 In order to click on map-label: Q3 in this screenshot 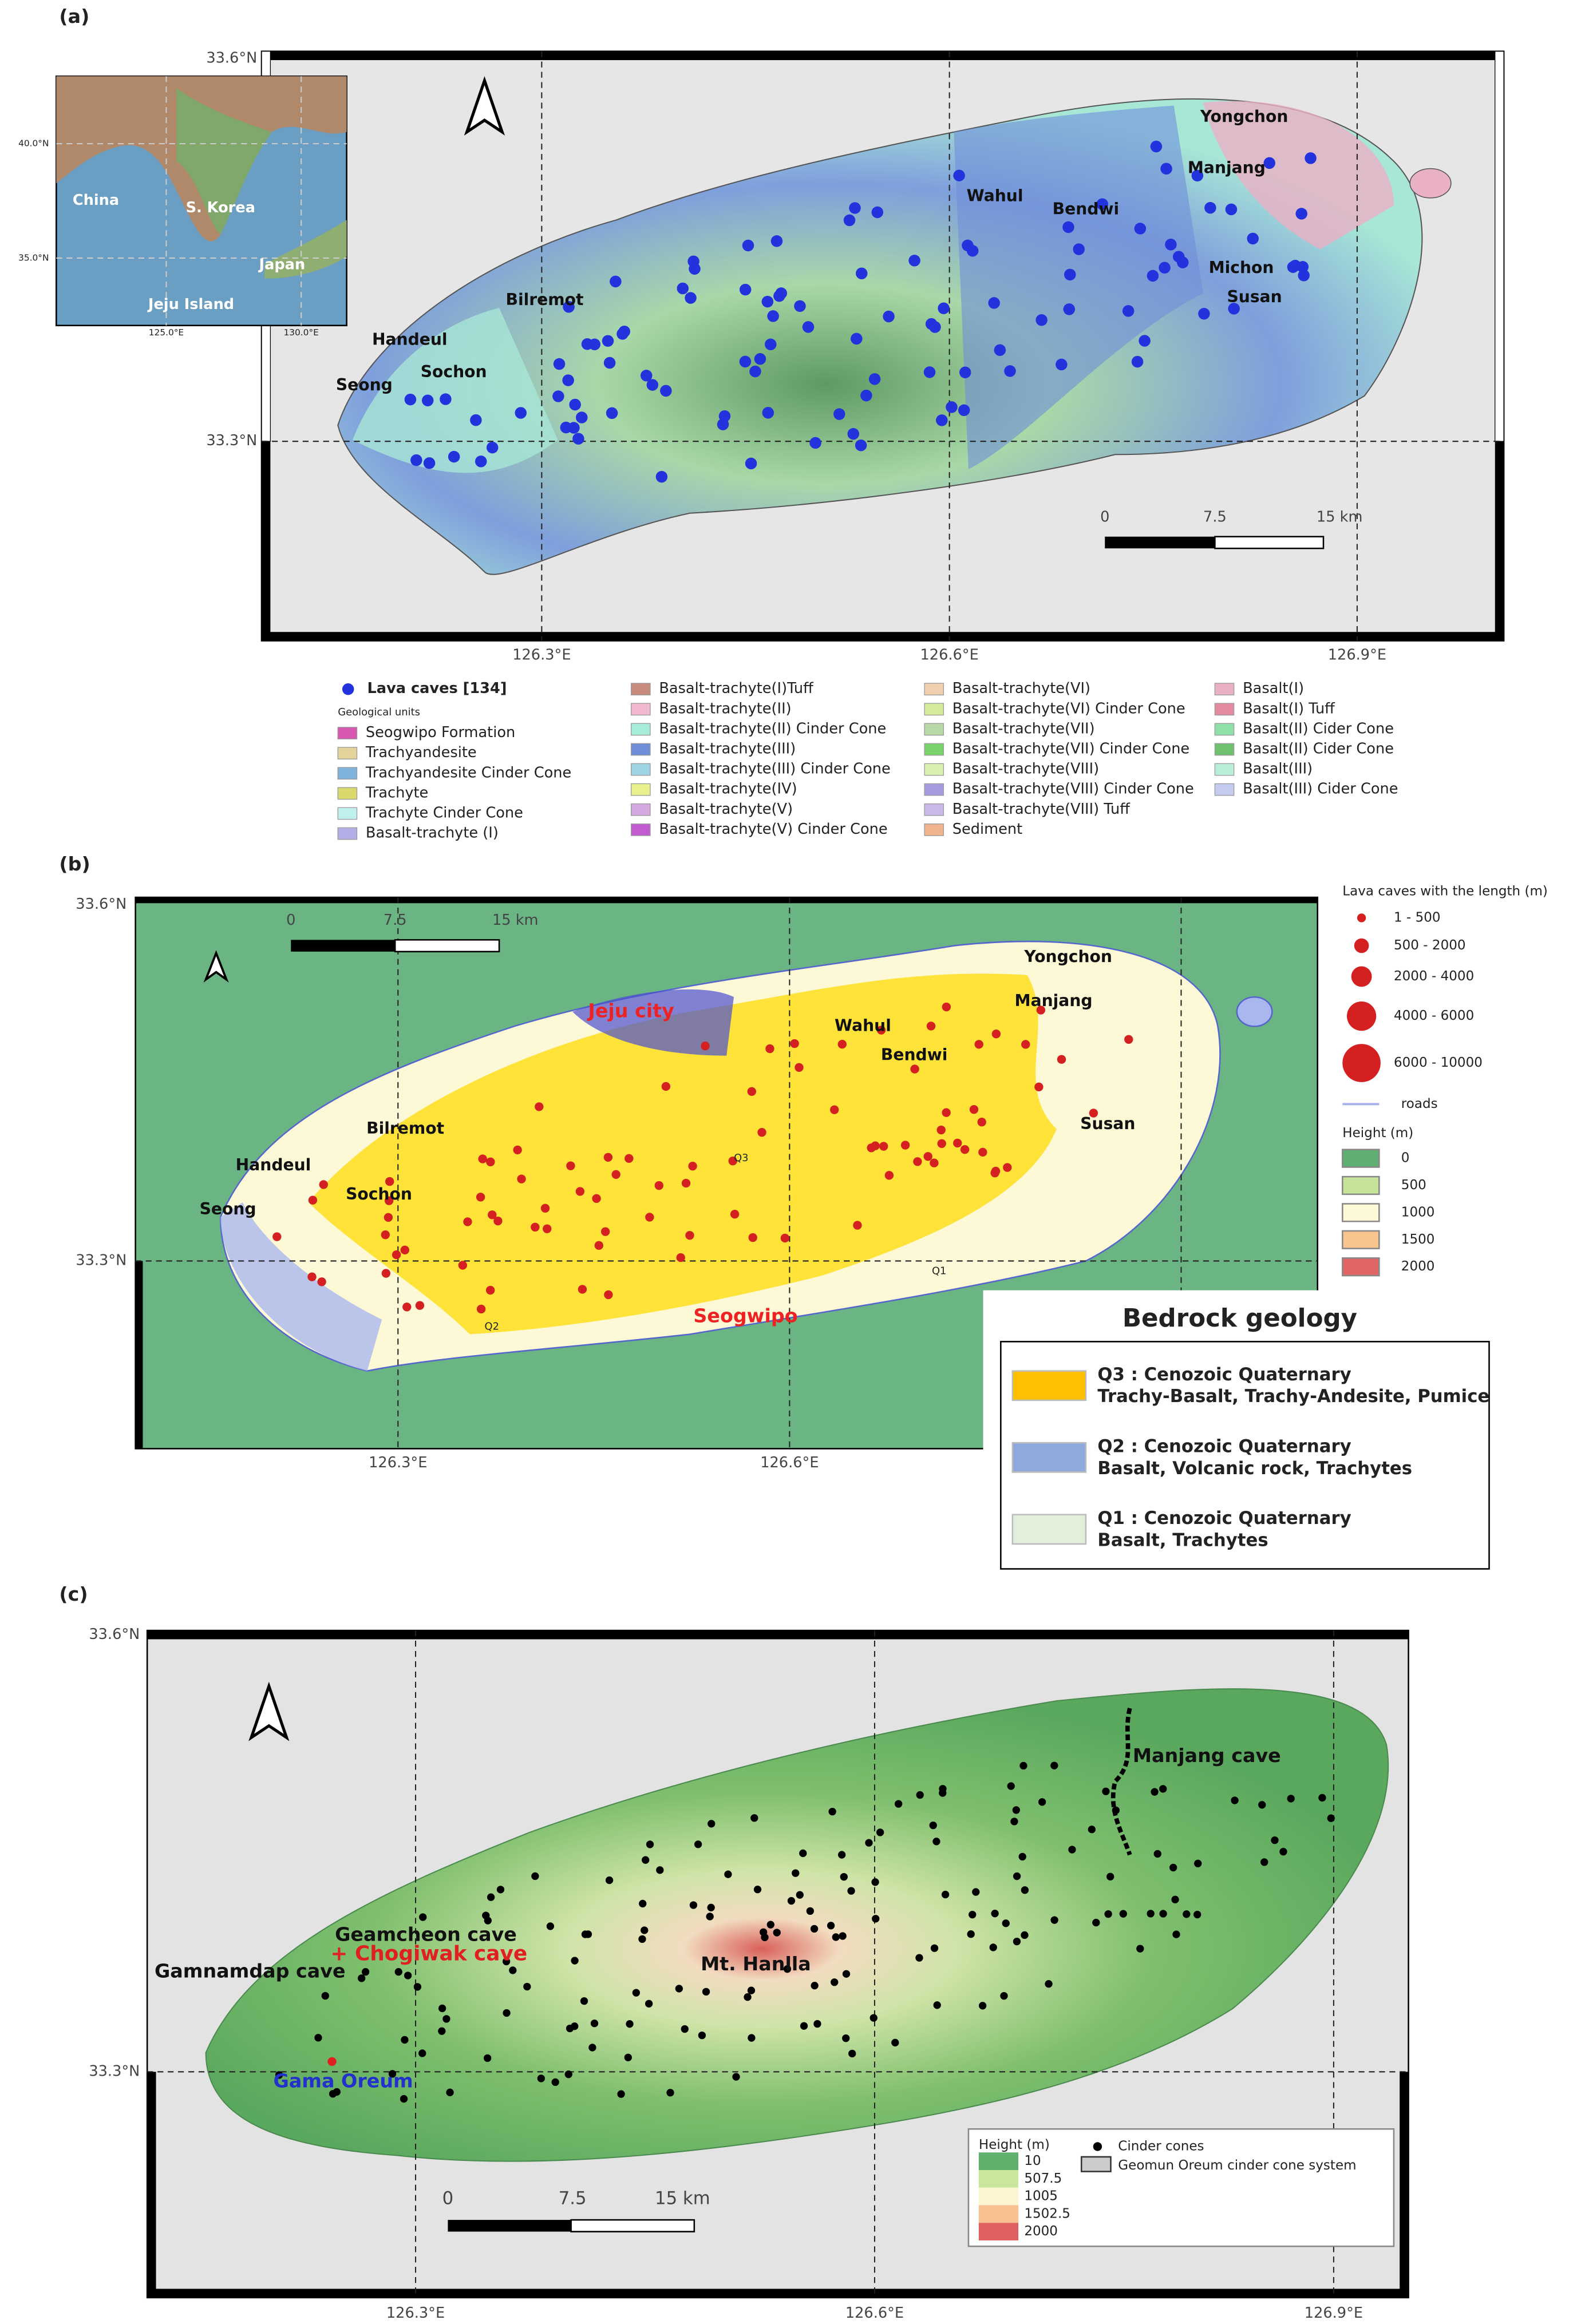, I will do `click(741, 1158)`.